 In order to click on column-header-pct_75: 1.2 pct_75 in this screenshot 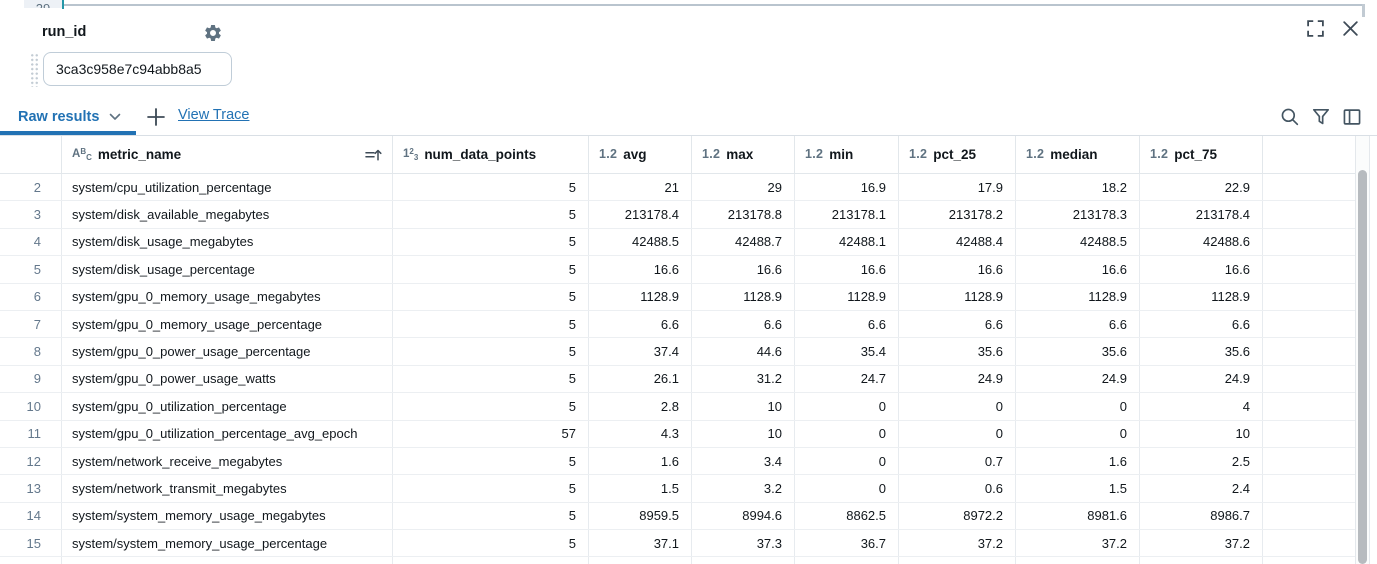, I will do `click(1201, 154)`.